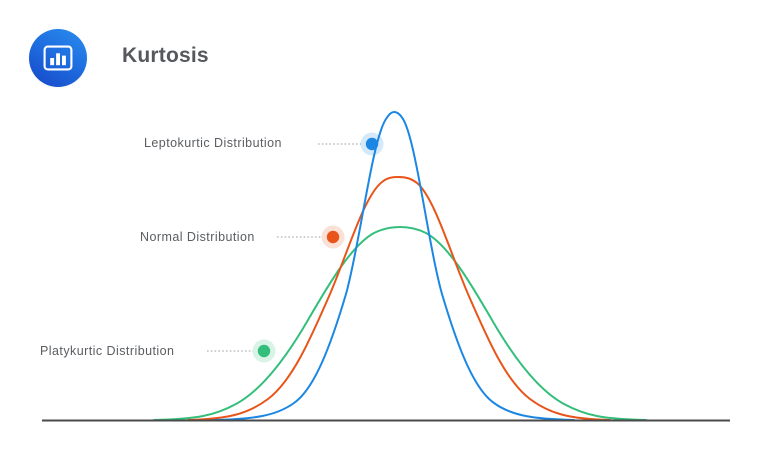 Image resolution: width=768 pixels, height=457 pixels. Describe the element at coordinates (107, 351) in the screenshot. I see `annotation-label-platykurtic: Platykurtic Distribution` at that location.